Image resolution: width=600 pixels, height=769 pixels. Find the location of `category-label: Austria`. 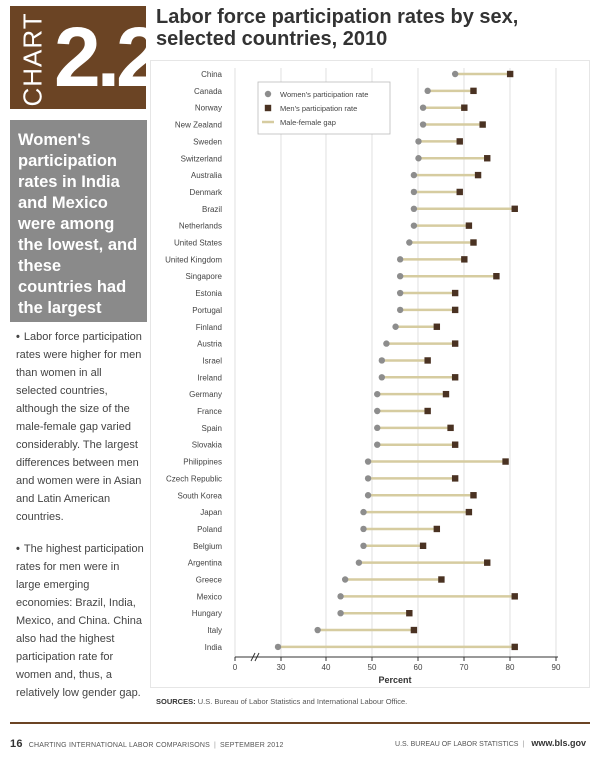

category-label: Austria is located at coordinates (209, 344).